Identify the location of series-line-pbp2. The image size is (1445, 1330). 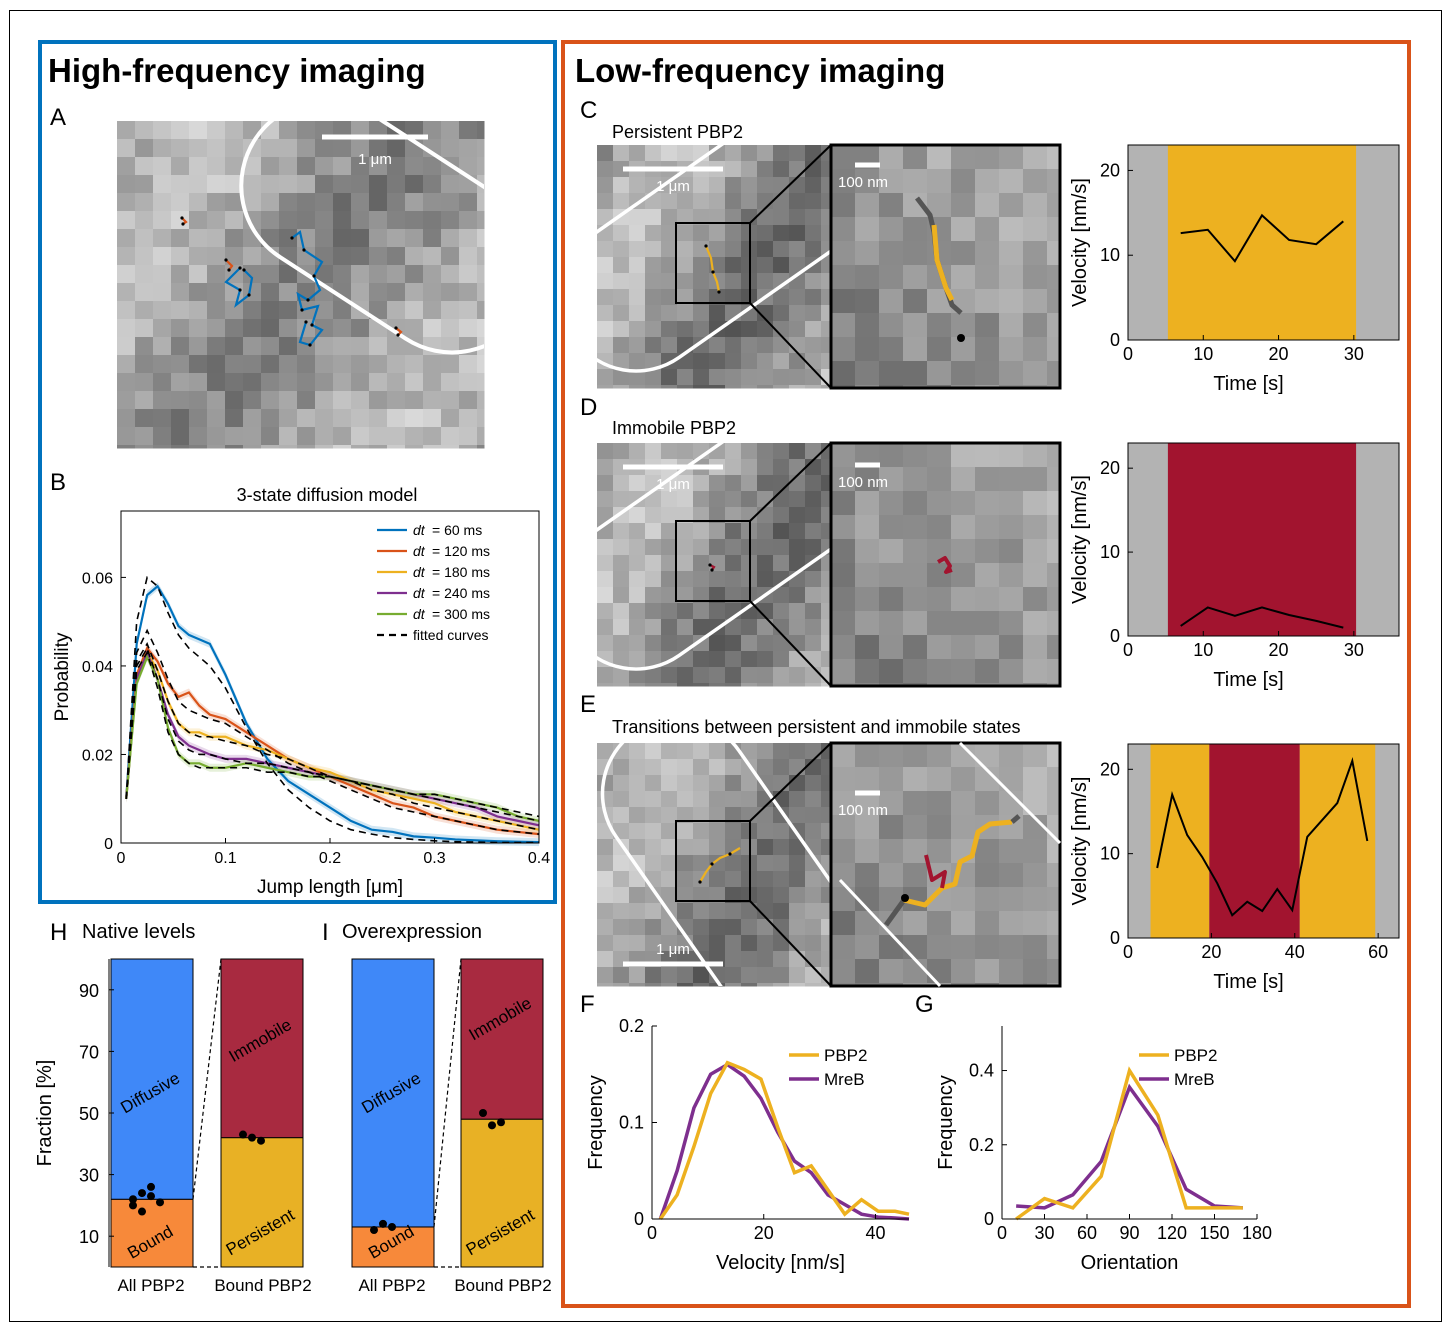
(1129, 1145).